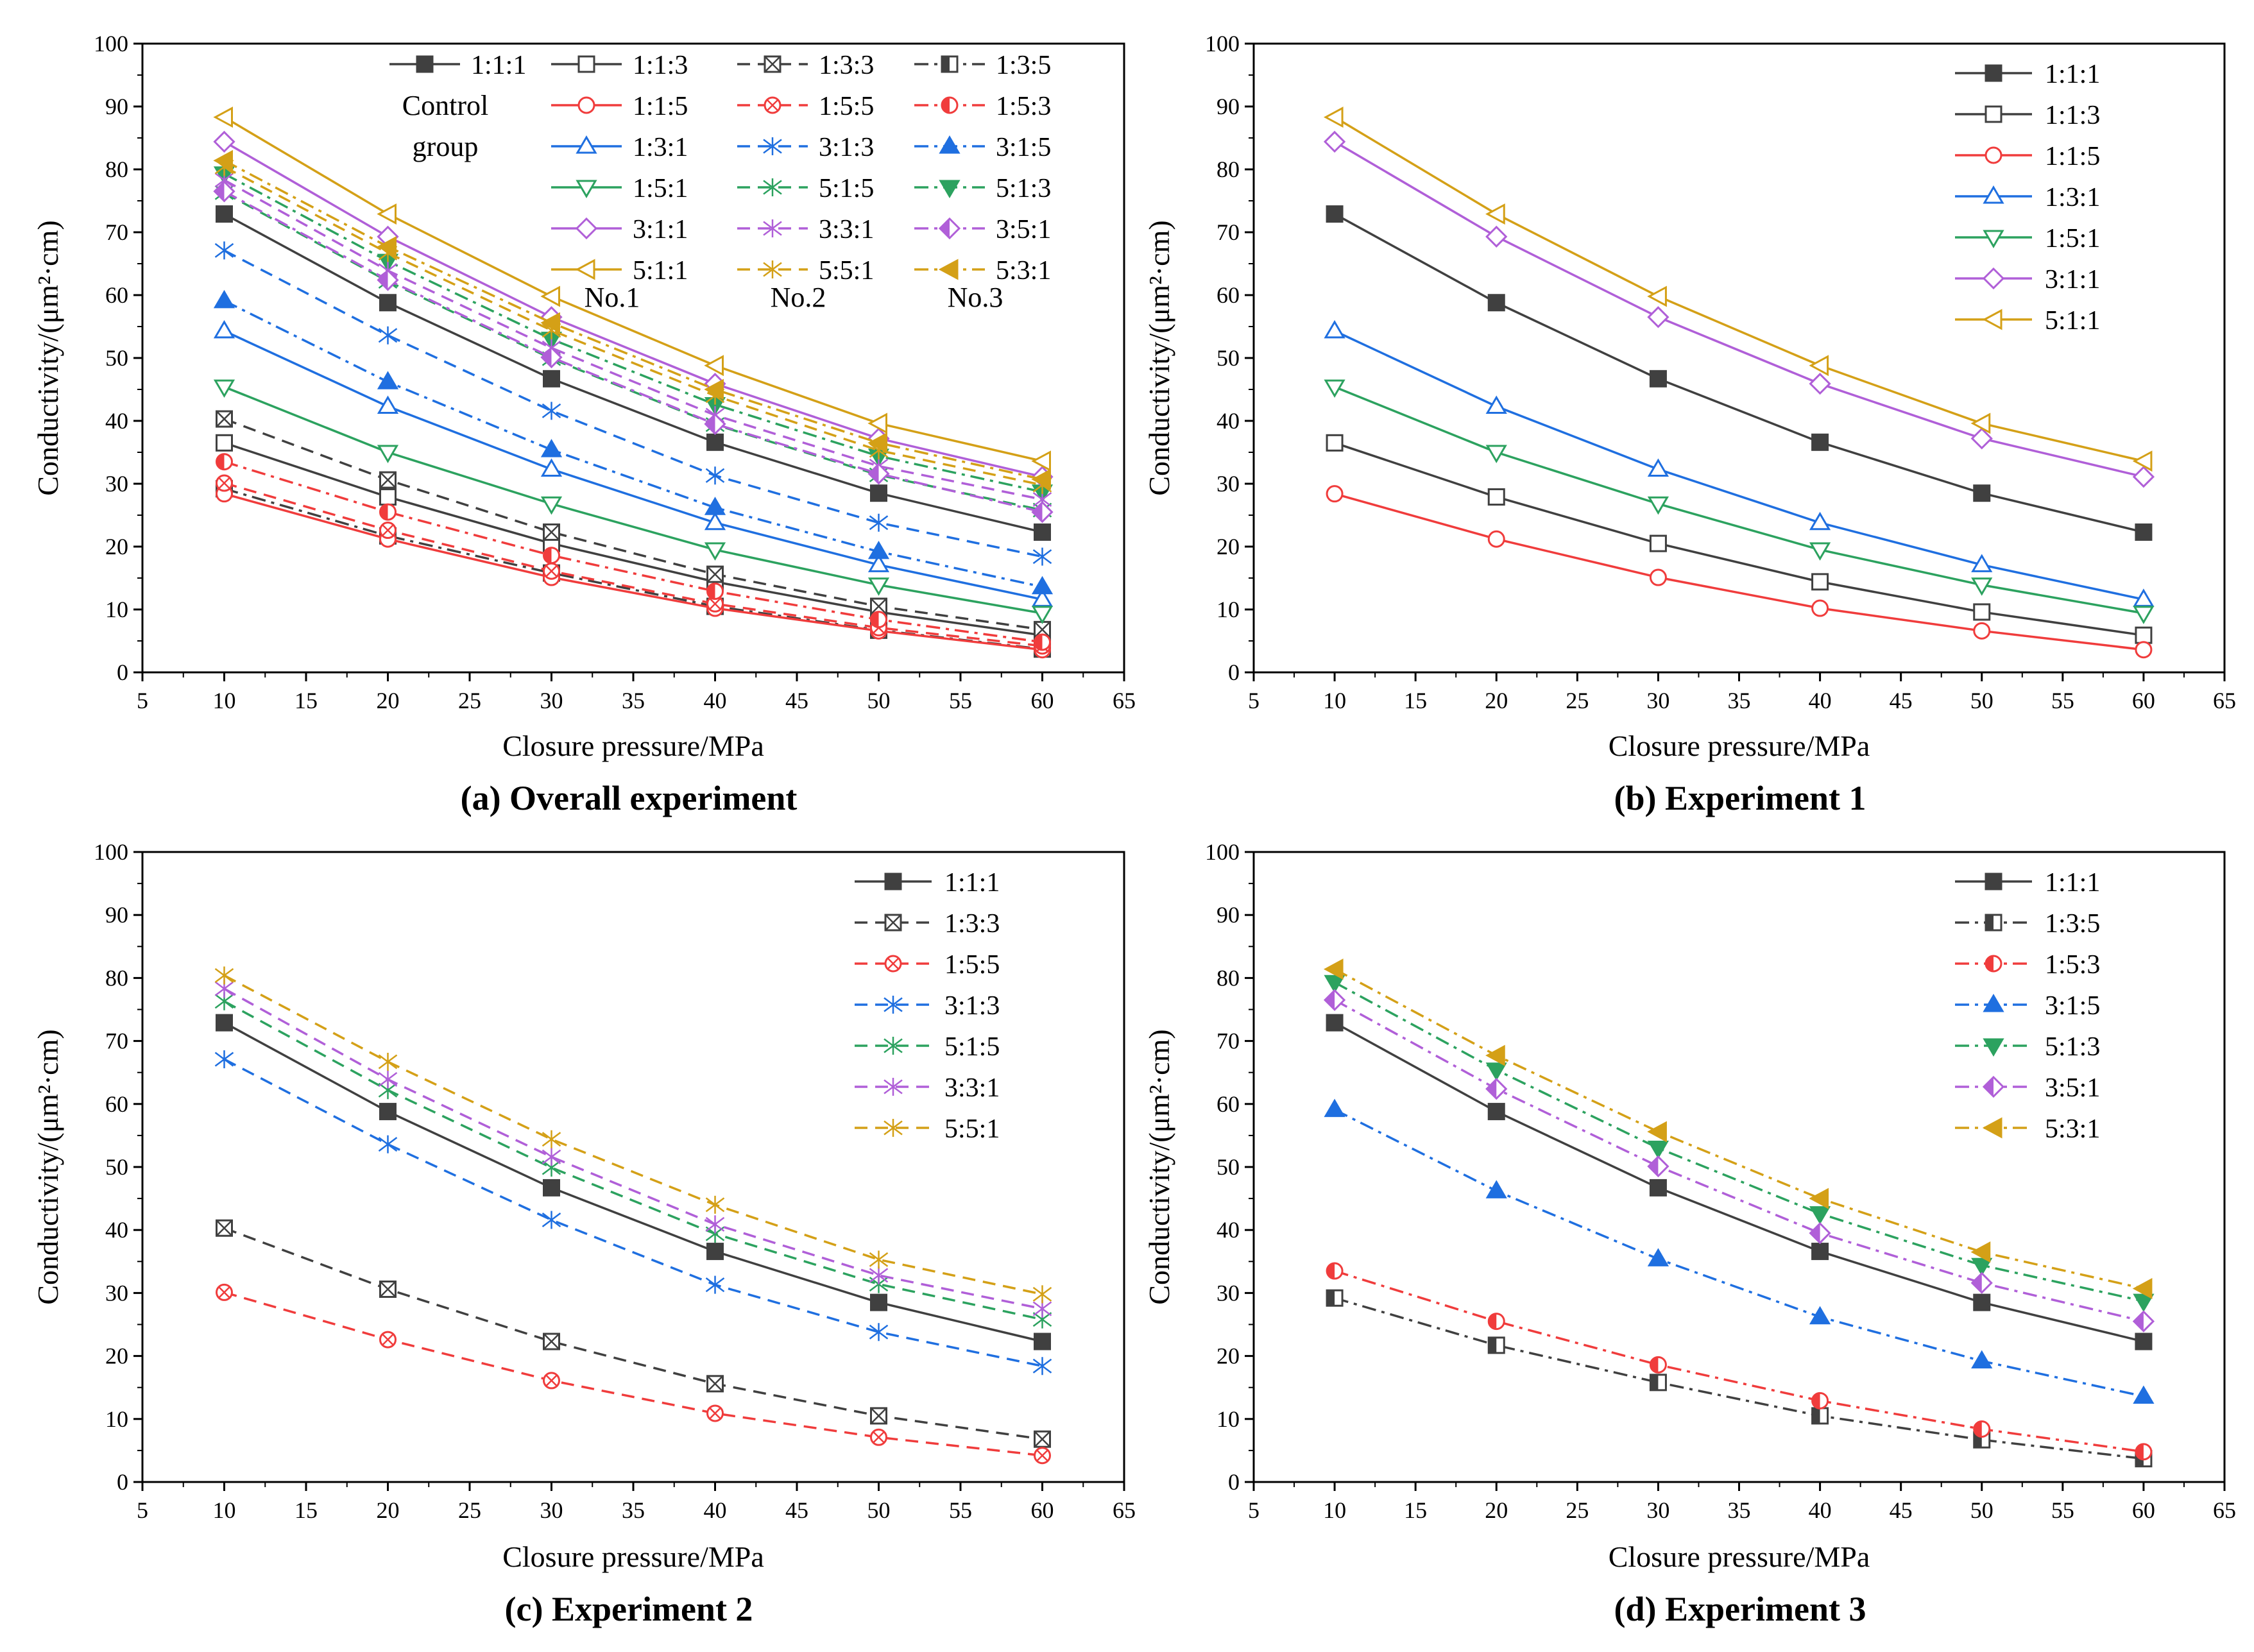 This screenshot has height=1652, width=2254. I want to click on x-tick-label: 25, so click(1577, 700).